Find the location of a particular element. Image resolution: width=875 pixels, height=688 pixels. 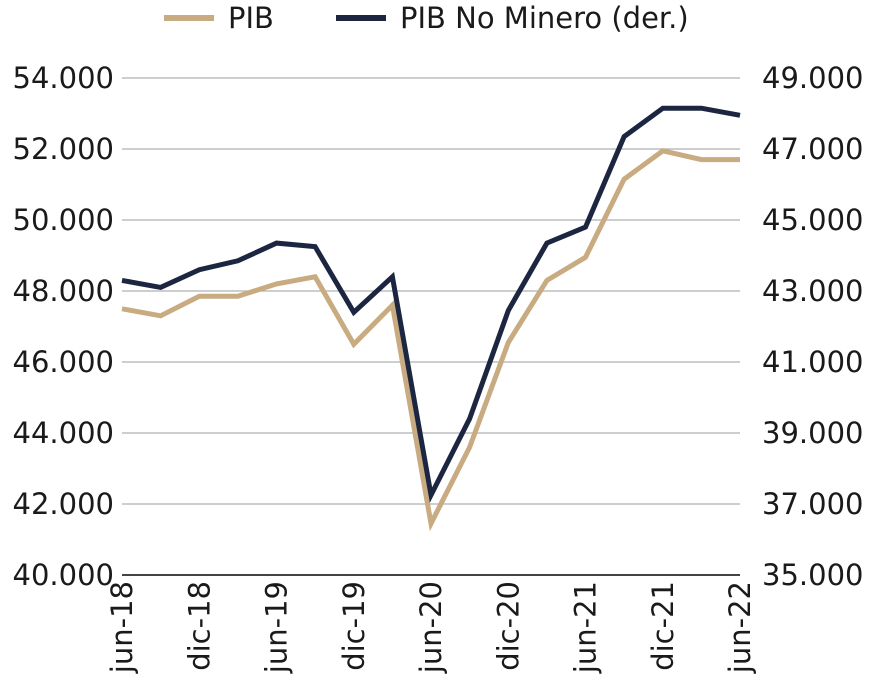

y-left-tick-label: 42.000 is located at coordinates (63, 504).